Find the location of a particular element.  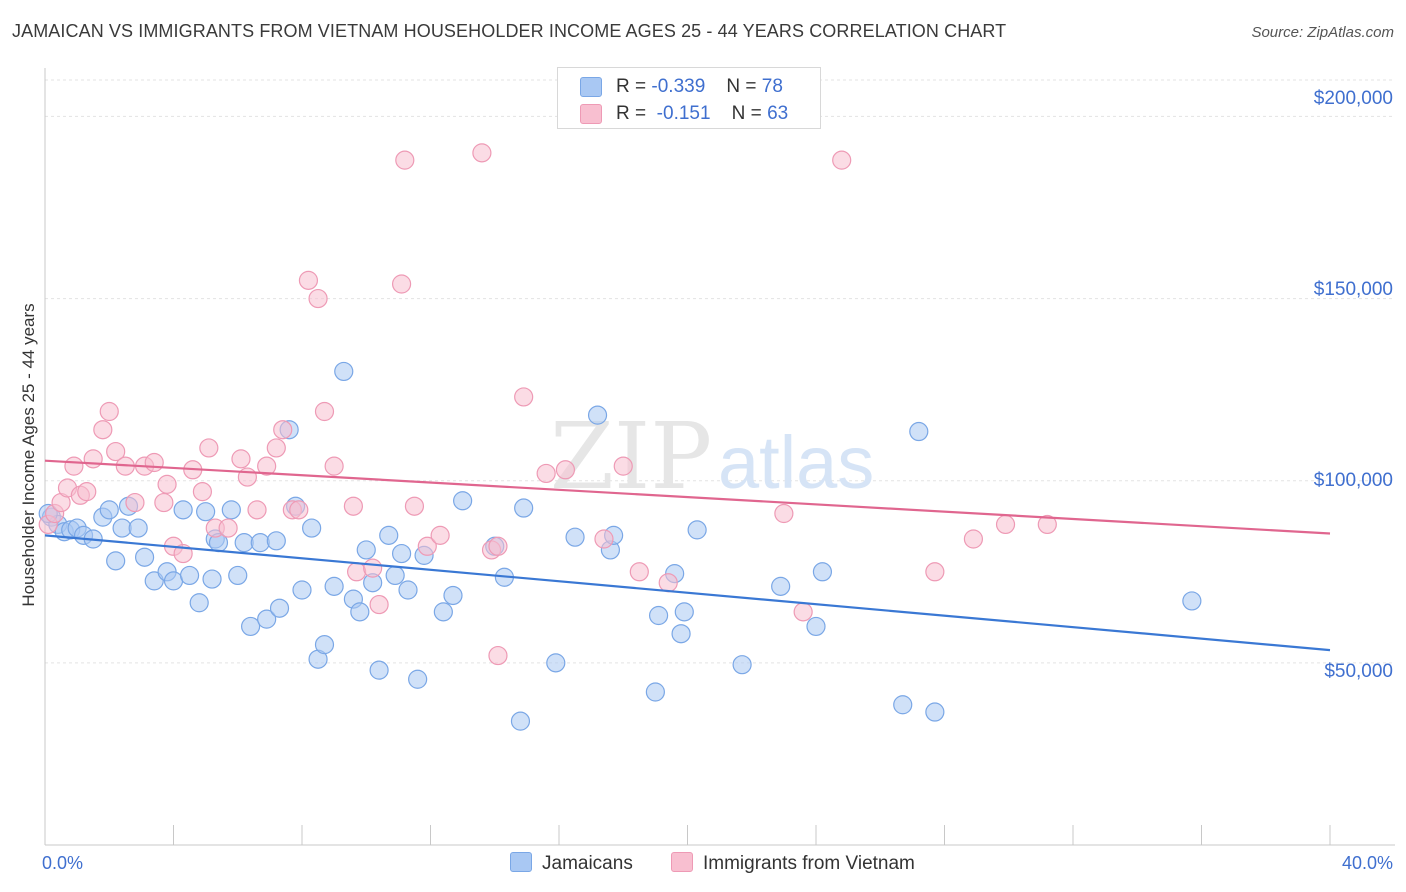

bottom-legend-label-vietnam: Immigrants from Vietnam is located at coordinates (809, 863).